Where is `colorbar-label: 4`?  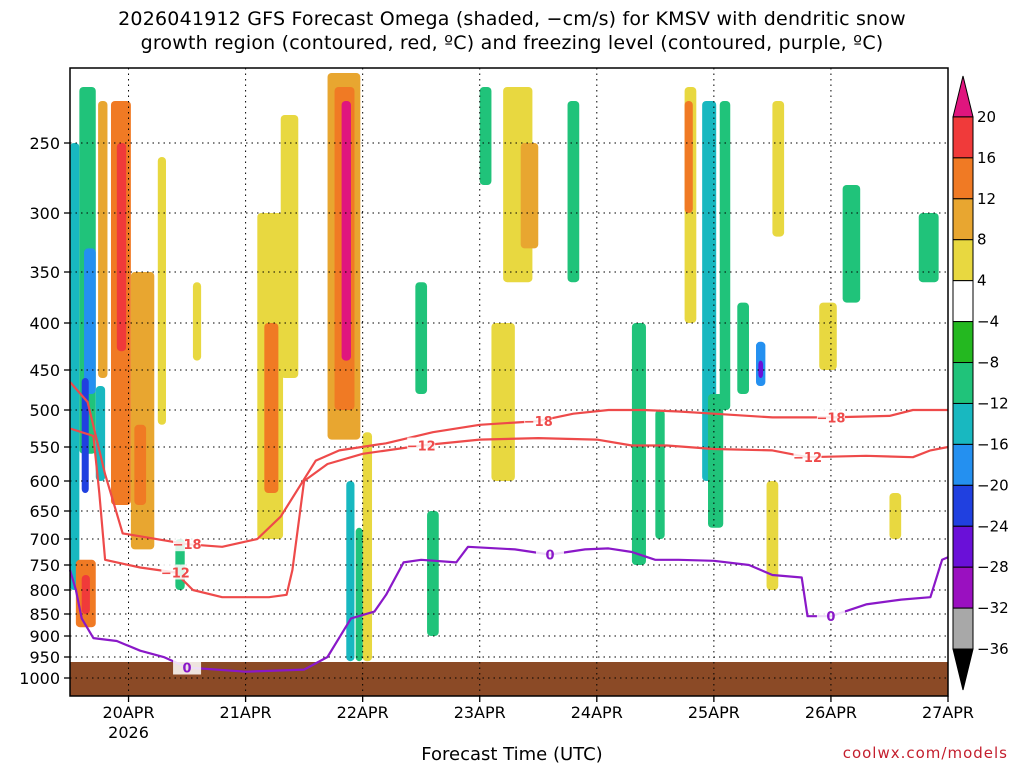 colorbar-label: 4 is located at coordinates (982, 281).